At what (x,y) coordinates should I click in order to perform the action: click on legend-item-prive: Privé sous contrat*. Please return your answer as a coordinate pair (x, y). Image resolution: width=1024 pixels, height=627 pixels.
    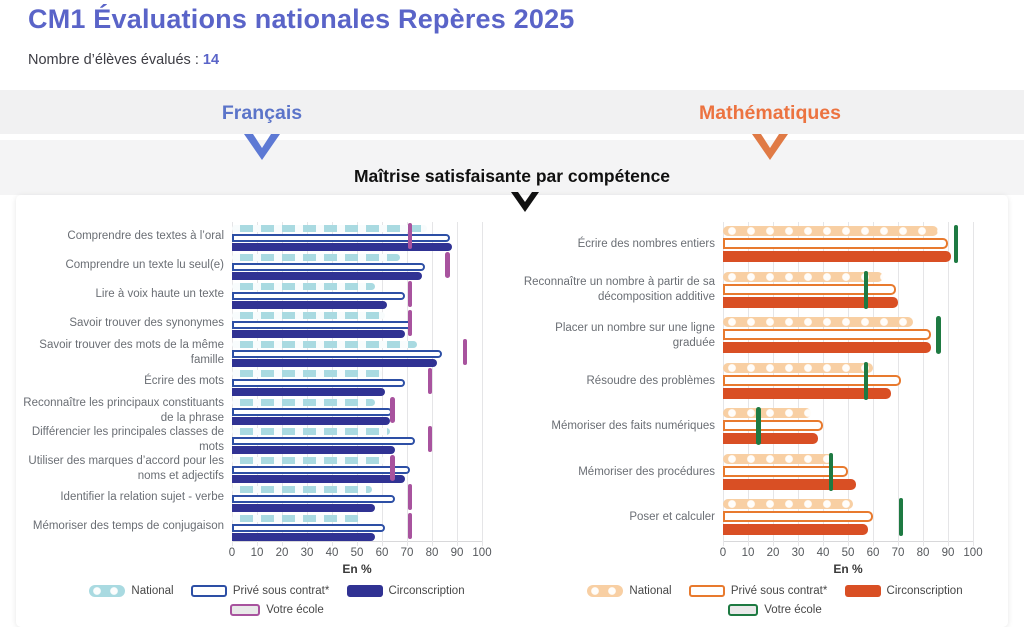
    Looking at the image, I should click on (758, 591).